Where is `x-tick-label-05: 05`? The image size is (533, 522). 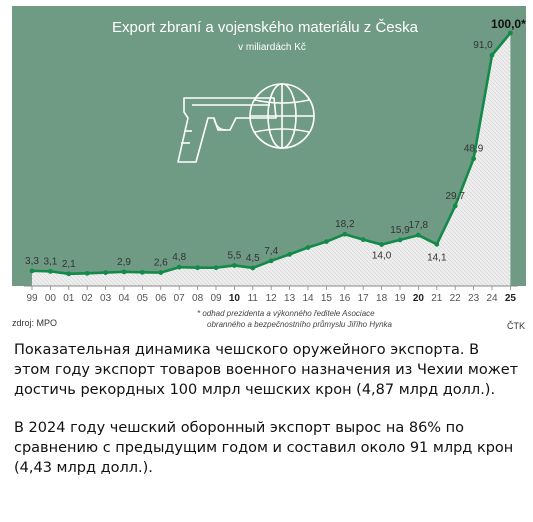 x-tick-label-05: 05 is located at coordinates (143, 298).